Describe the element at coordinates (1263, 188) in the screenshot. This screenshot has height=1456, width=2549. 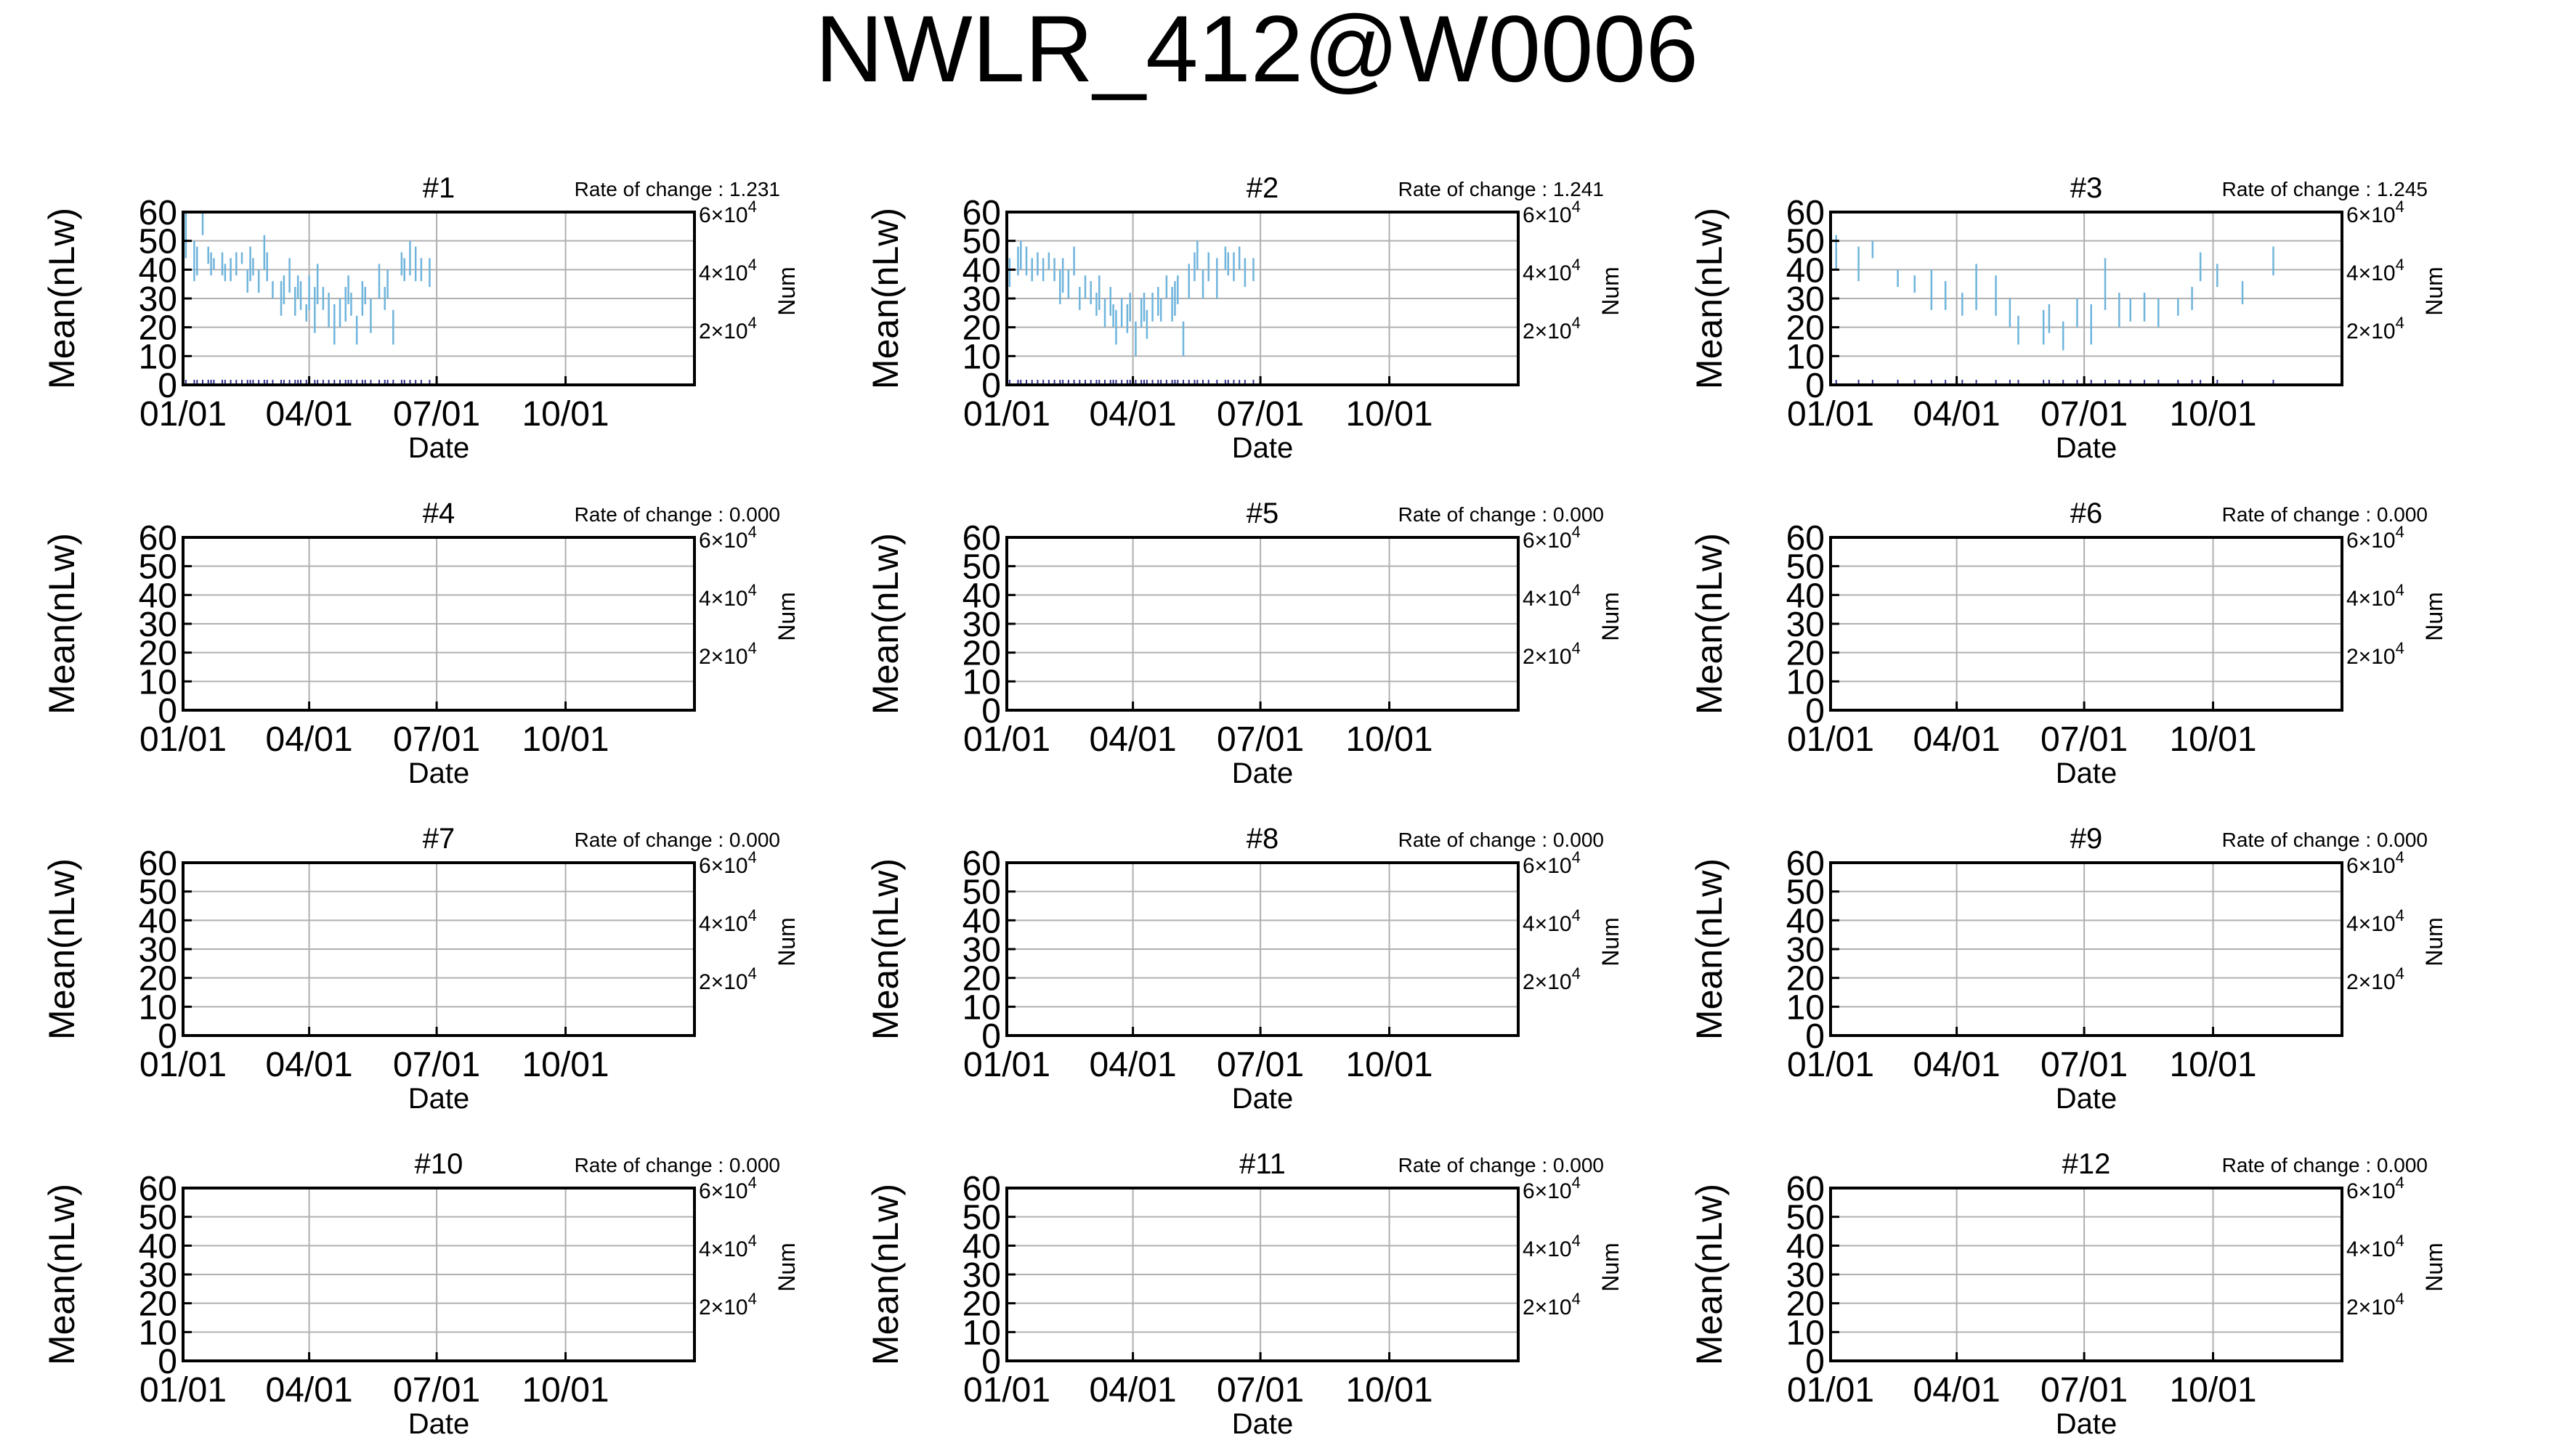
I see `panel-title: #2` at that location.